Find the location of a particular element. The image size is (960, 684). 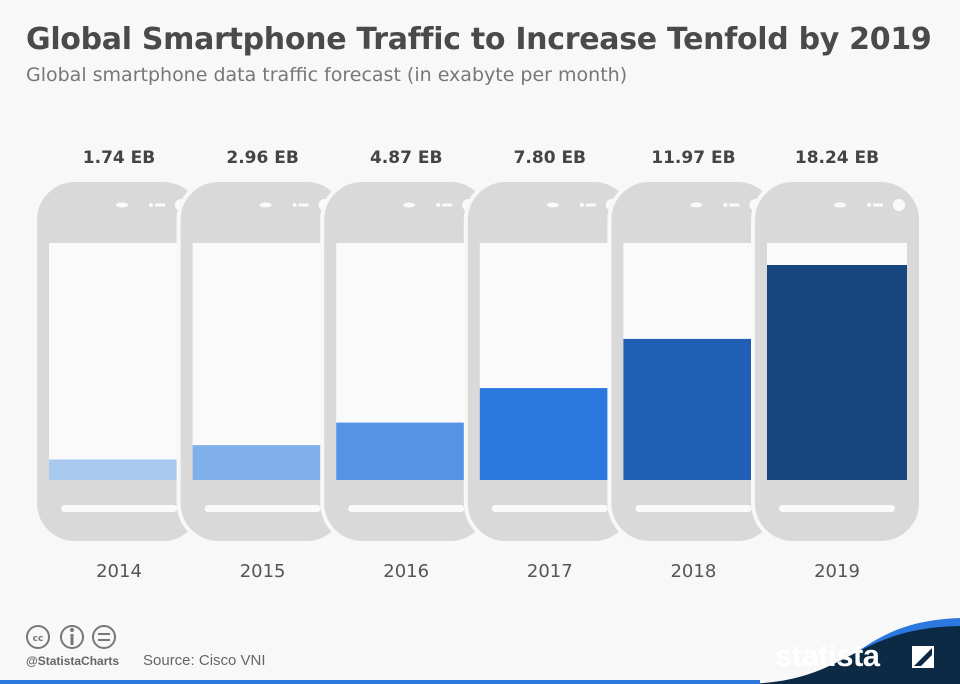

bar-2015 is located at coordinates (262, 462).